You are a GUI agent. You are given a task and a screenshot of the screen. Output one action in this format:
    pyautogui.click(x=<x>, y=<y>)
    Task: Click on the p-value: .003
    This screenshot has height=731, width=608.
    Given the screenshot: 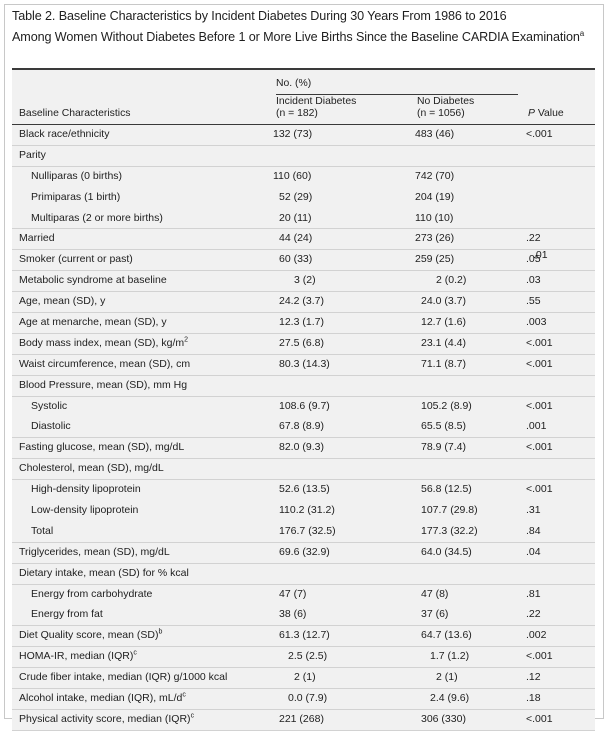 What is the action you would take?
    pyautogui.click(x=536, y=322)
    